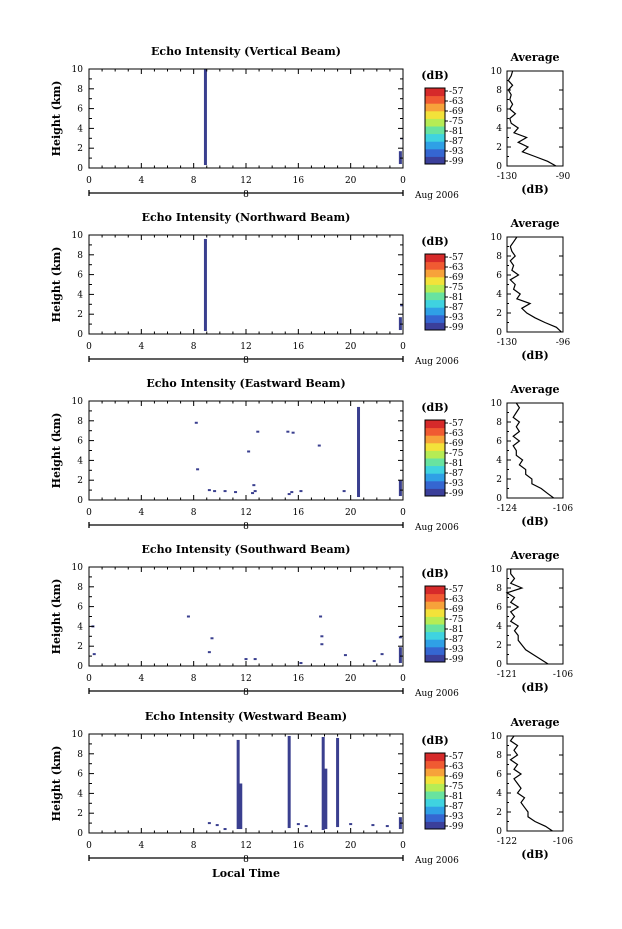 Image resolution: width=622 pixels, height=929 pixels. I want to click on x-tick-label: 0, so click(89, 513).